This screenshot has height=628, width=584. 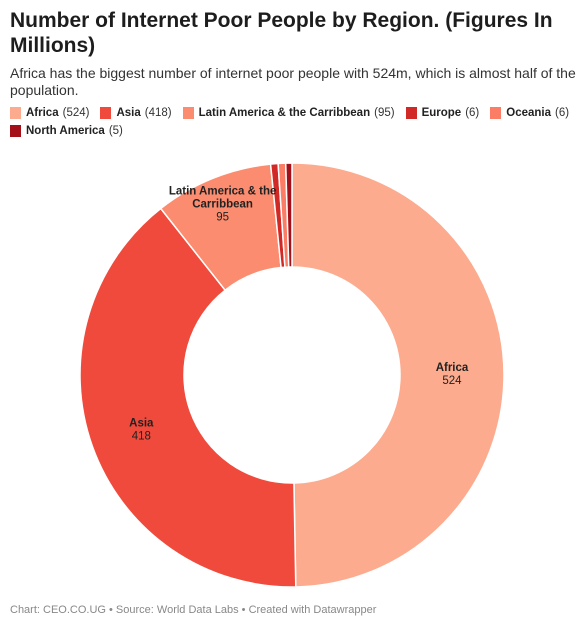 I want to click on legend-item-africa: Africa (524), so click(x=49, y=113).